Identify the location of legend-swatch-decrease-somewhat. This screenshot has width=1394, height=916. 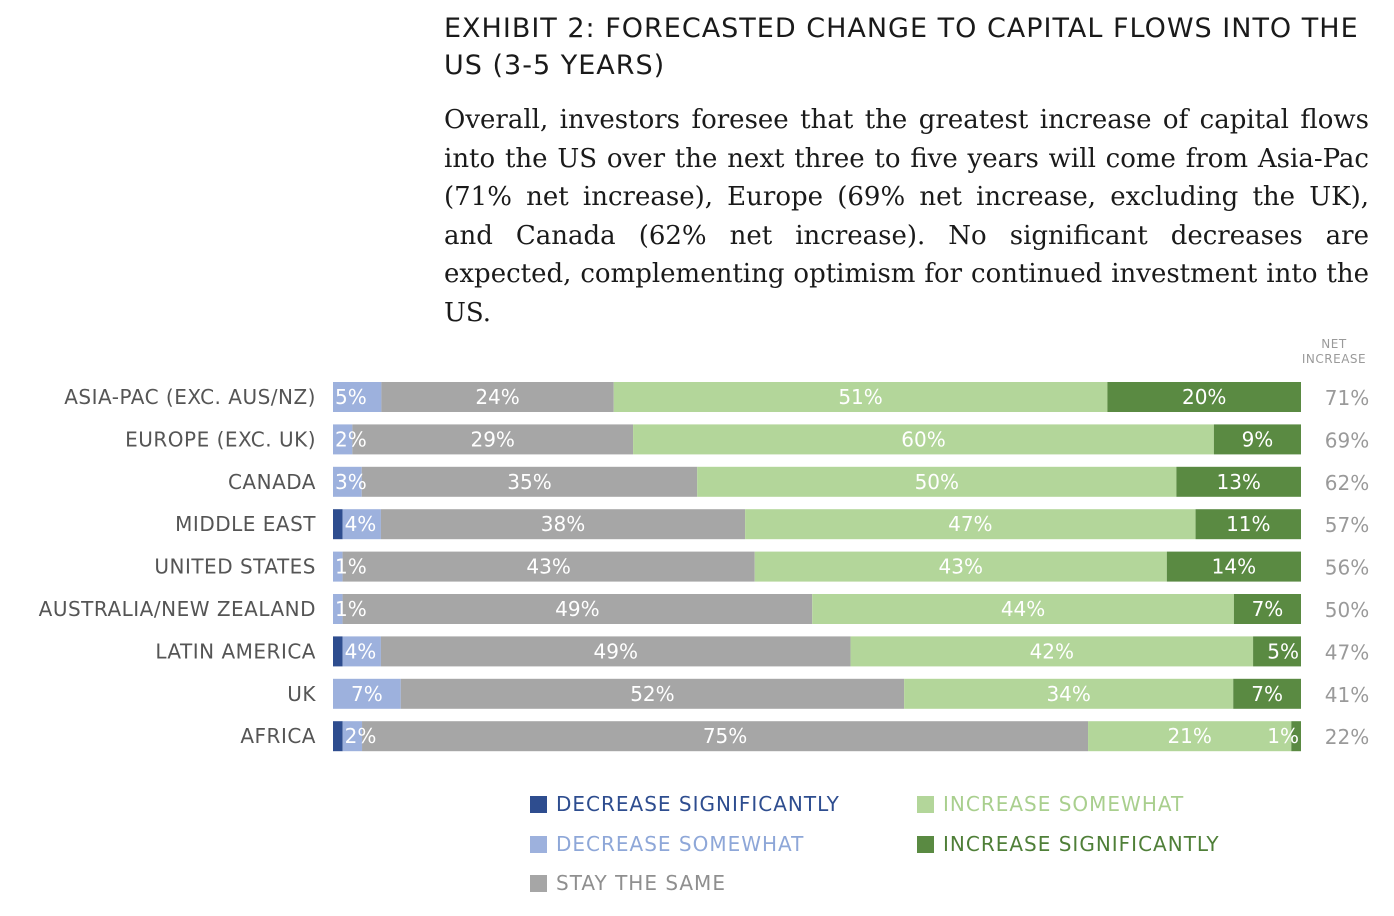
(538, 844).